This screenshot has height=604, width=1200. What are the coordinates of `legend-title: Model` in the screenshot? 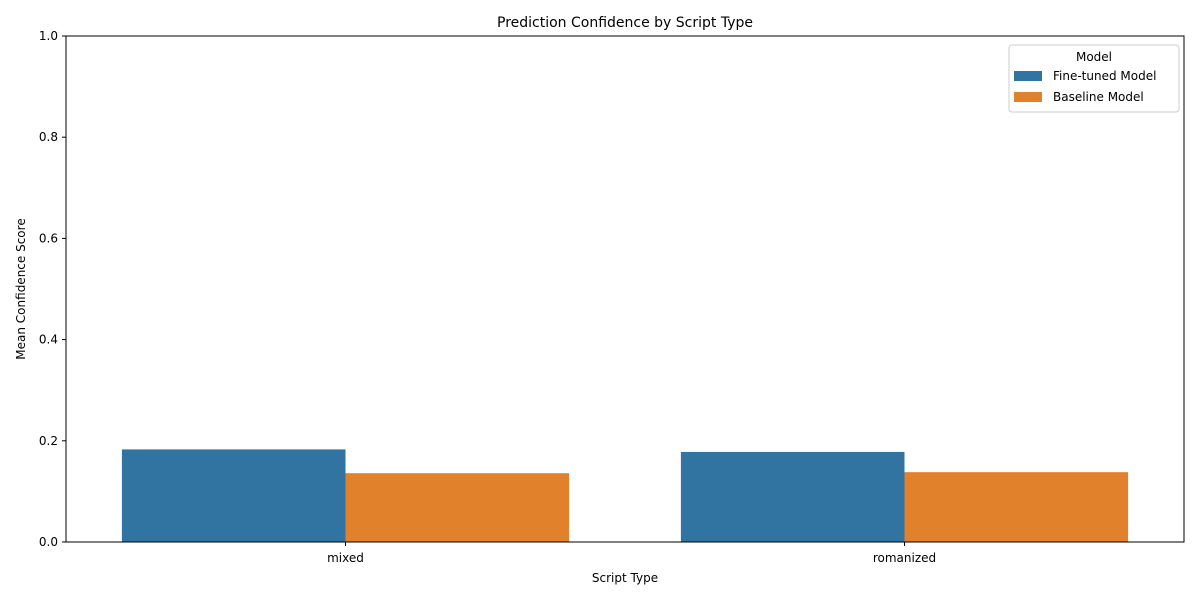 It's located at (1094, 57).